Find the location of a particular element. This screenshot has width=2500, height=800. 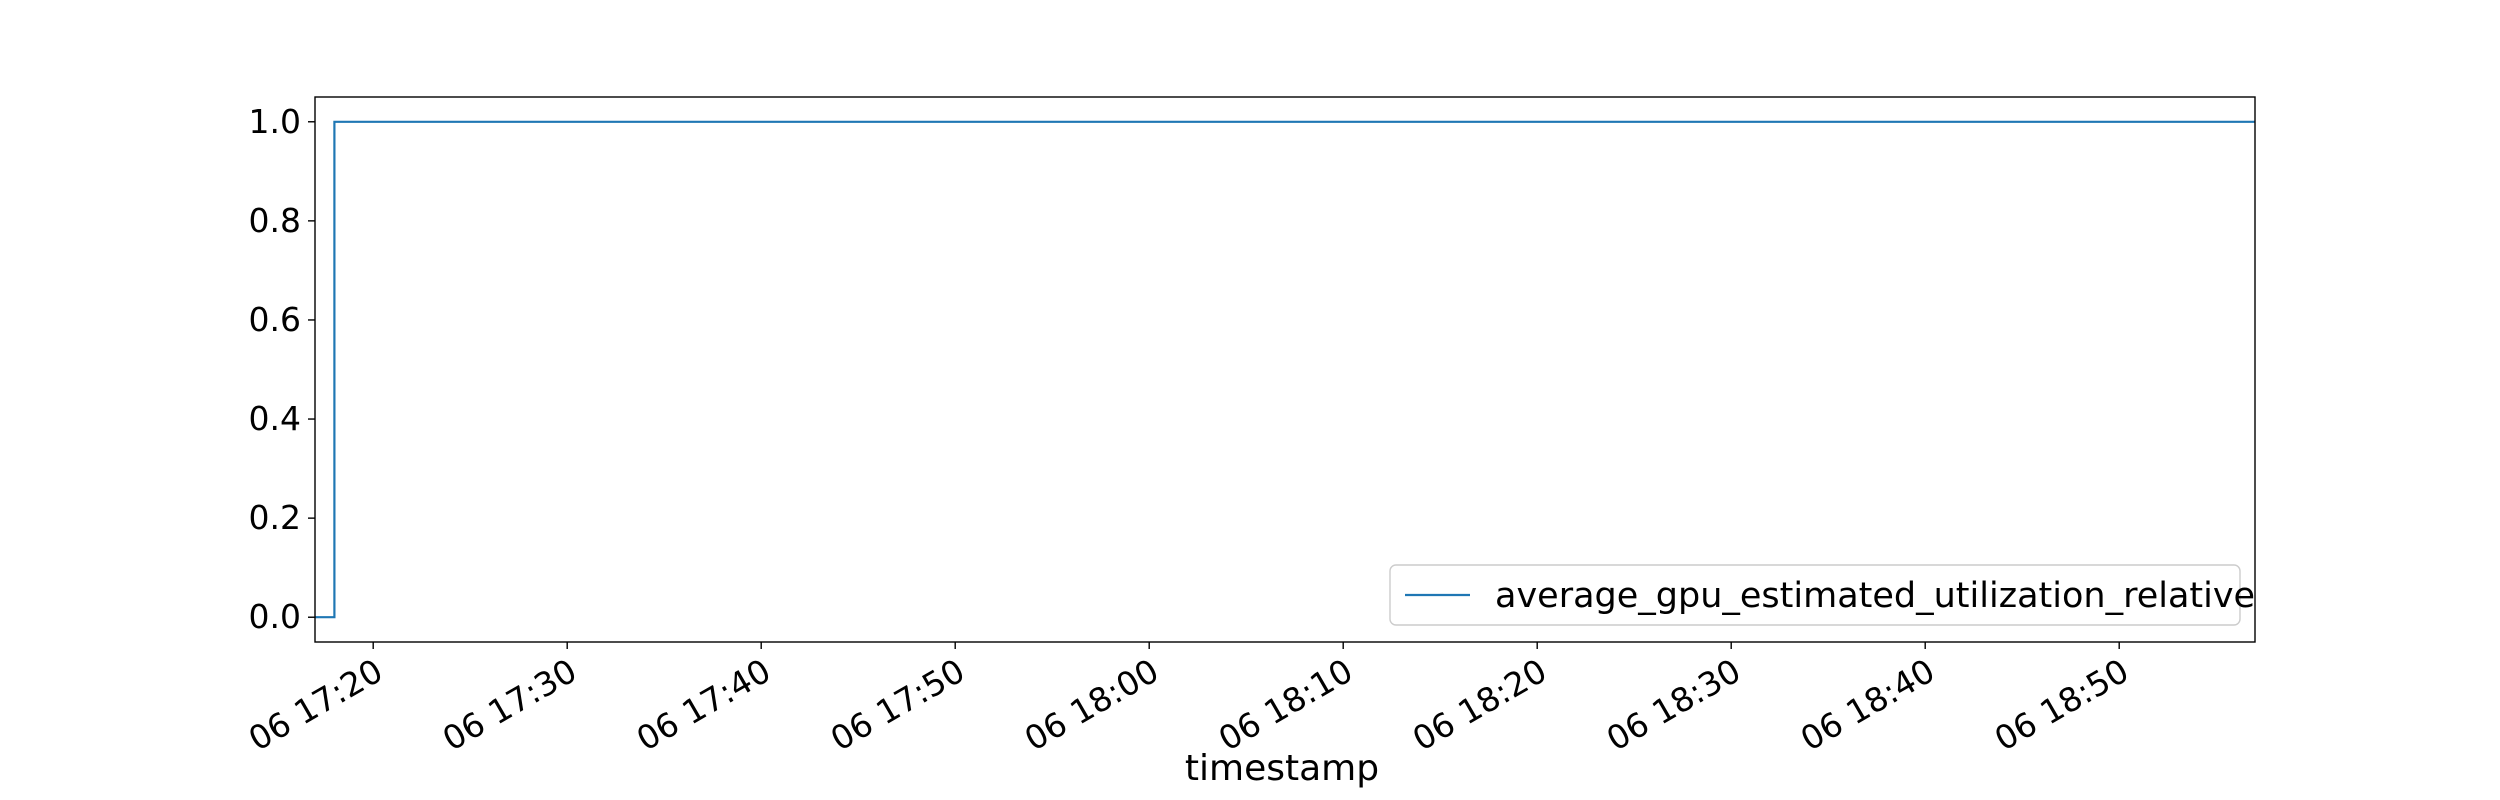

y-tick-label-3: 0.6 is located at coordinates (275, 319).